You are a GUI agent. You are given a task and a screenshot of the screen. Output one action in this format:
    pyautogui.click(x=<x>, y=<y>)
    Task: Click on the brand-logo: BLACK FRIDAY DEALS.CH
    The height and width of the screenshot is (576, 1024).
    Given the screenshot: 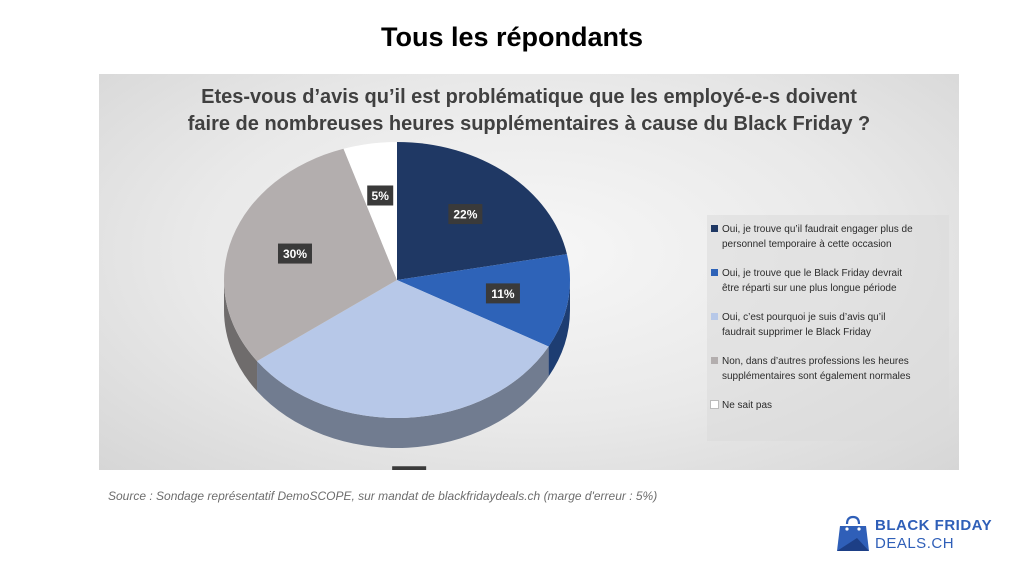 What is the action you would take?
    pyautogui.click(x=912, y=534)
    